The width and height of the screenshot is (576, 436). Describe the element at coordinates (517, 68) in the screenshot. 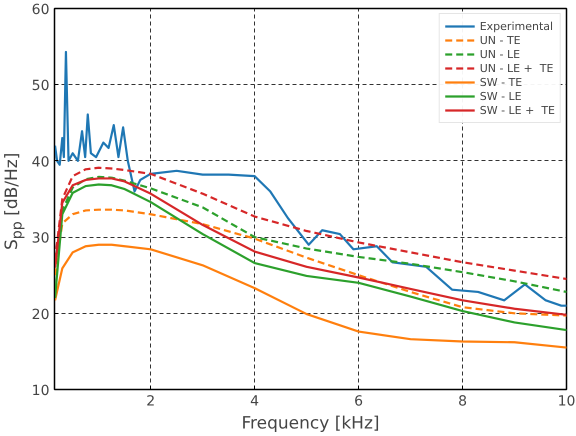

I see `legend-label: UN - LE + TE` at that location.